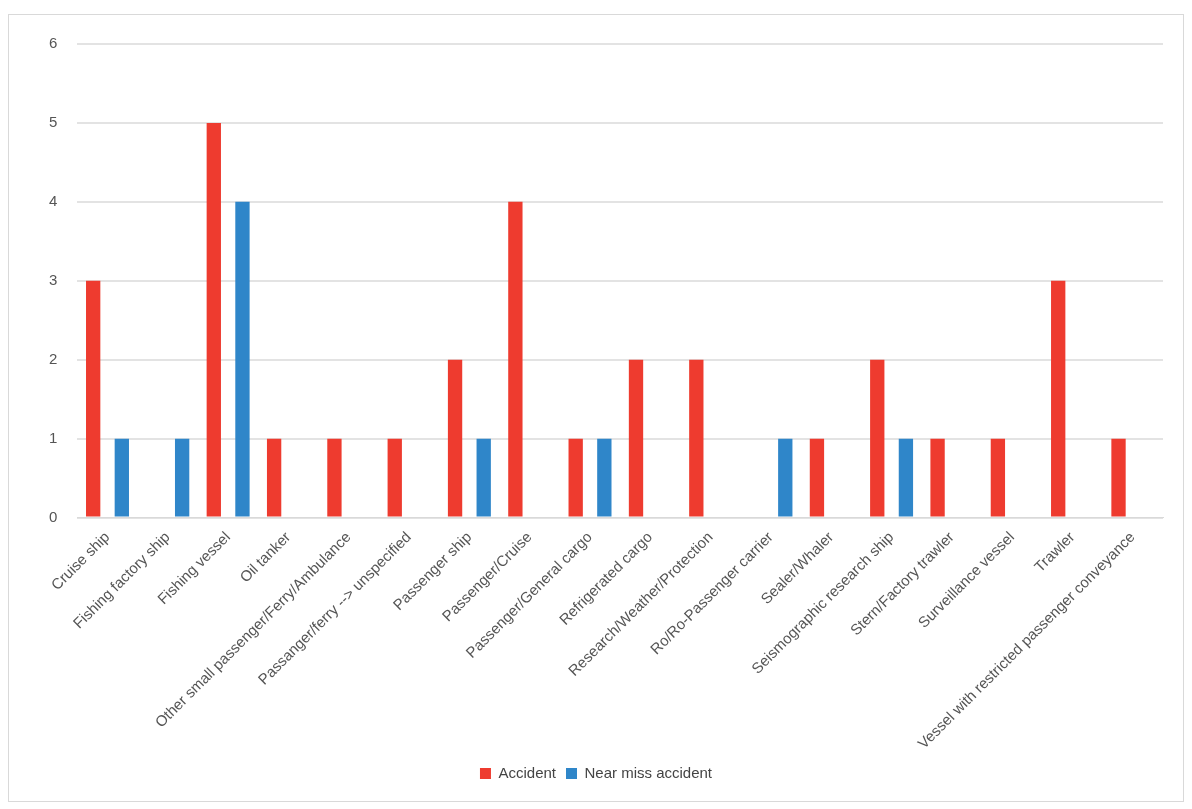 This screenshot has width=1192, height=809. I want to click on y-tick-label: 5, so click(53, 122).